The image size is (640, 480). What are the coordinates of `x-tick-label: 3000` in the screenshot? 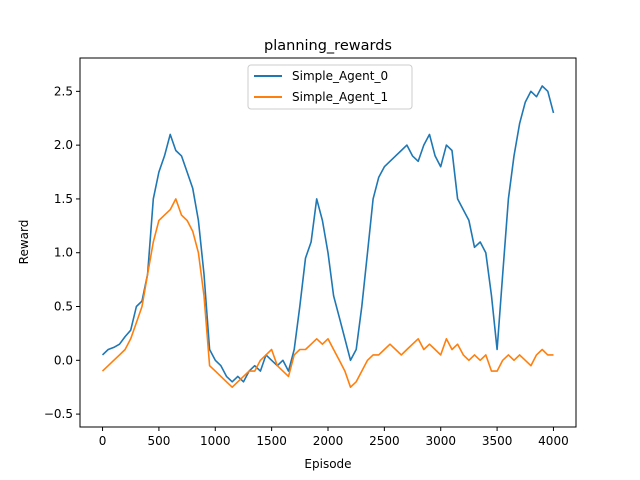 It's located at (440, 441).